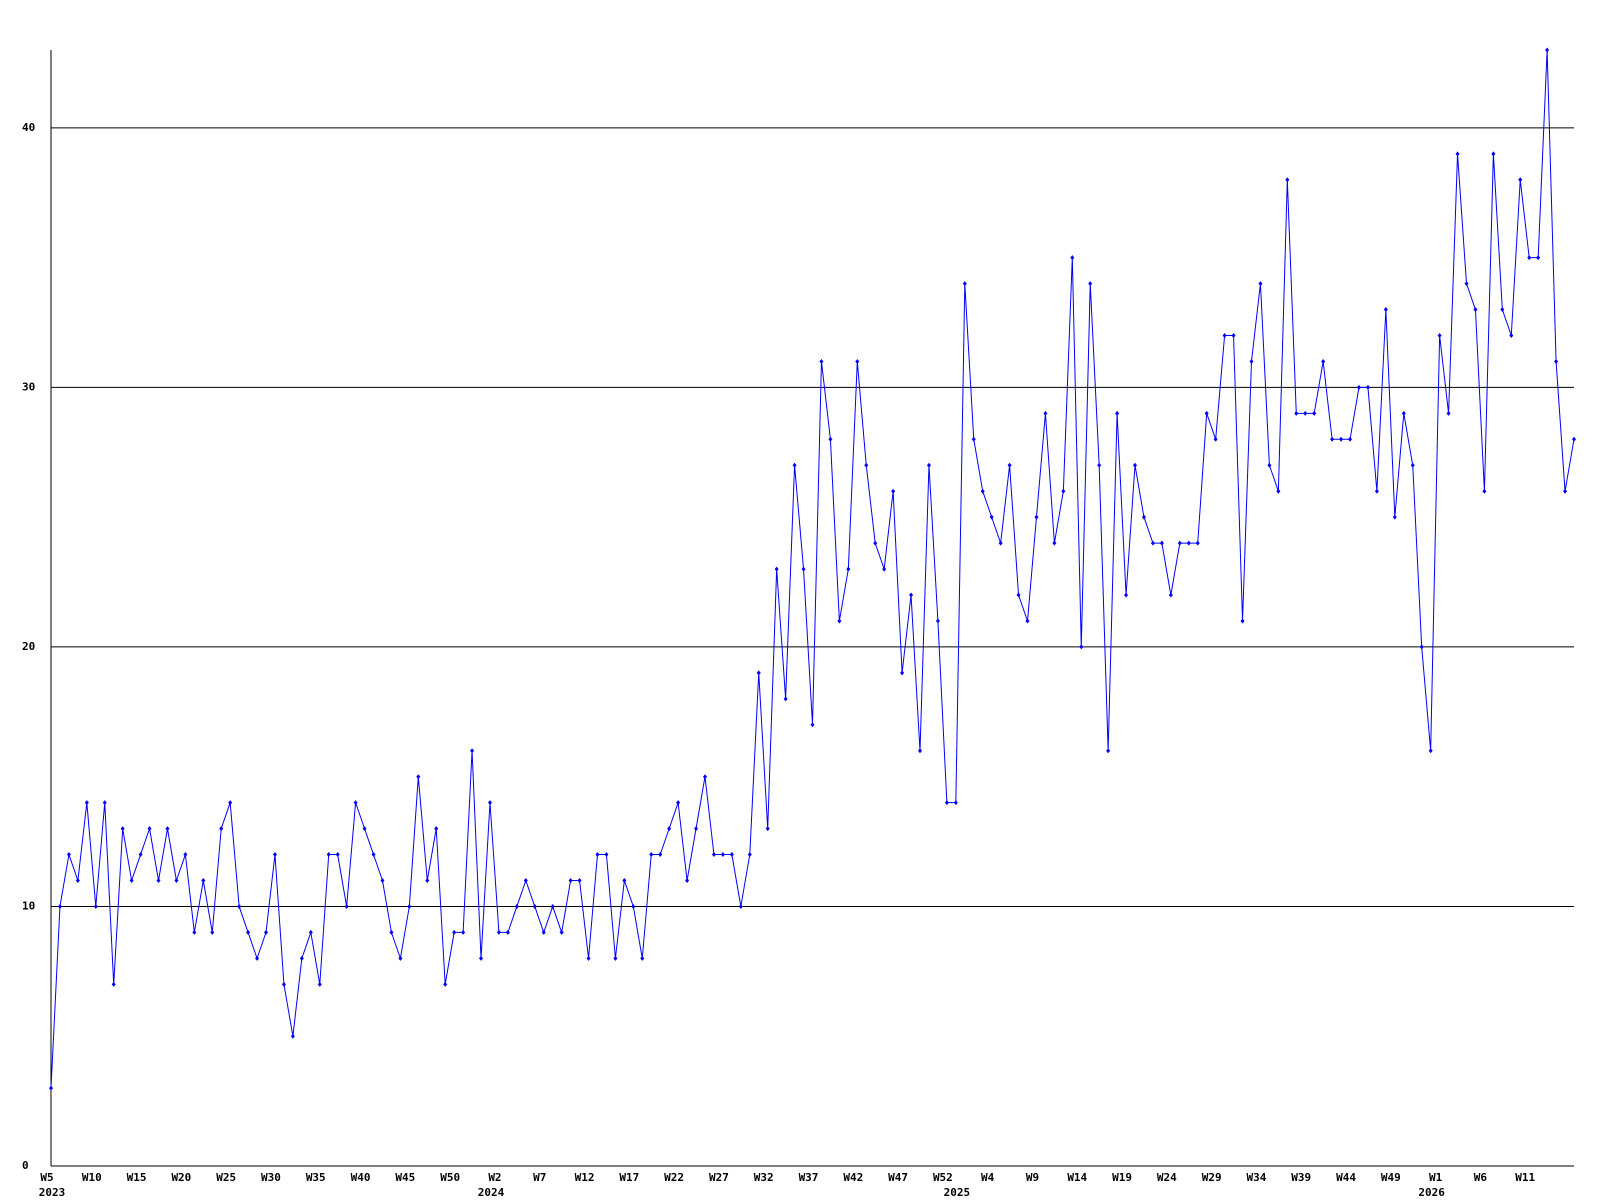 The image size is (1600, 1200). I want to click on x-tick-label: W44, so click(1346, 1177).